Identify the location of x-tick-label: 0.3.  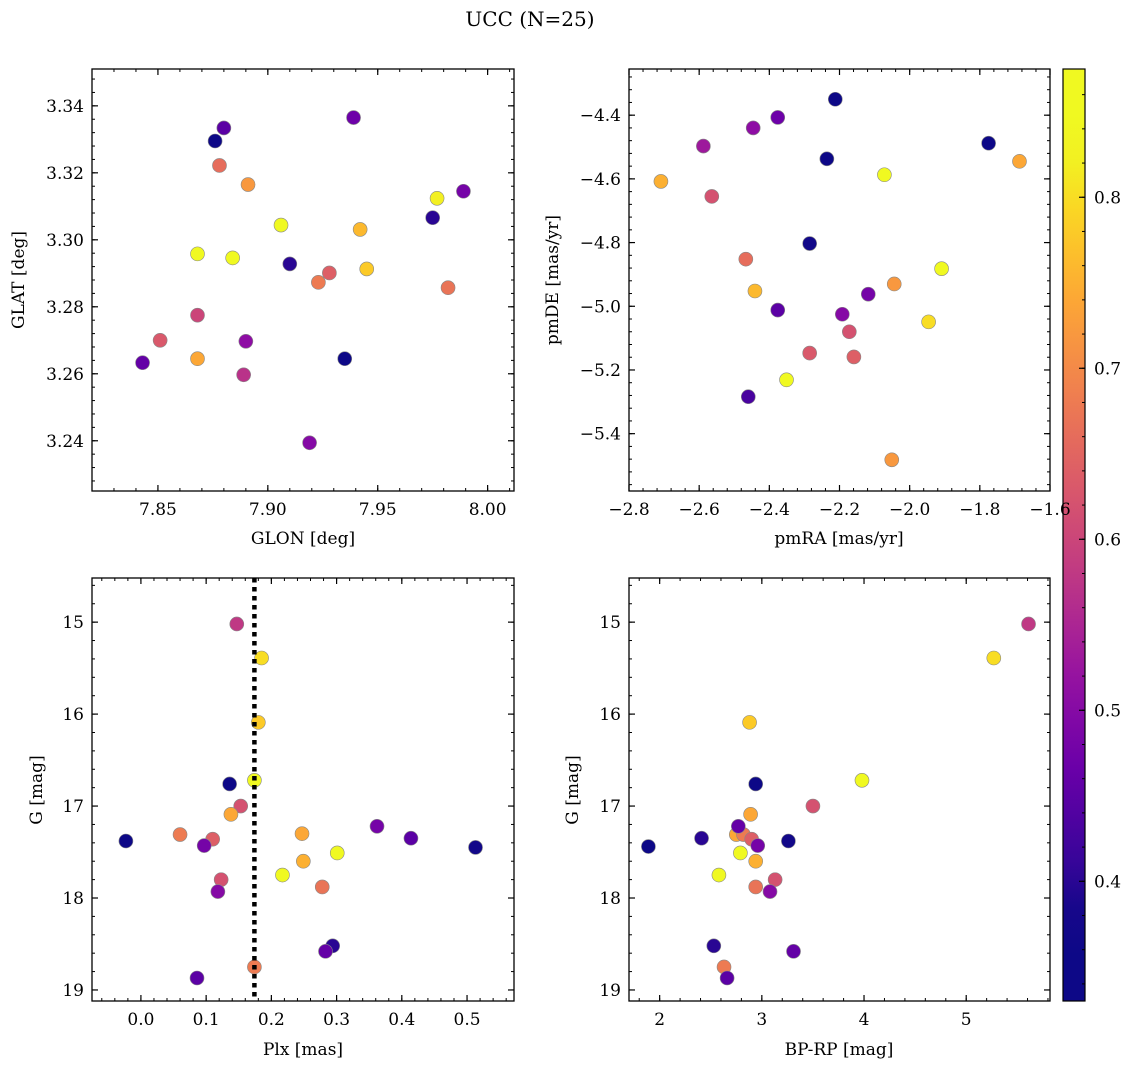
(336, 1020).